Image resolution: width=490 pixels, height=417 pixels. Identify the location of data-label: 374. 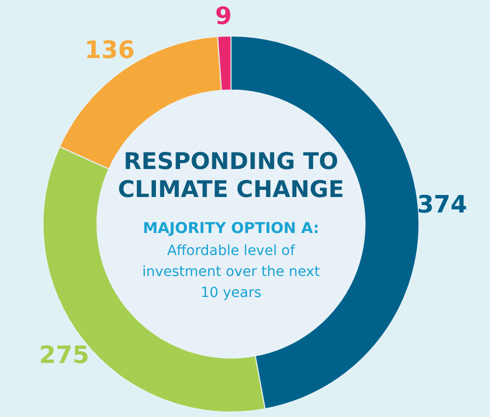
(442, 204).